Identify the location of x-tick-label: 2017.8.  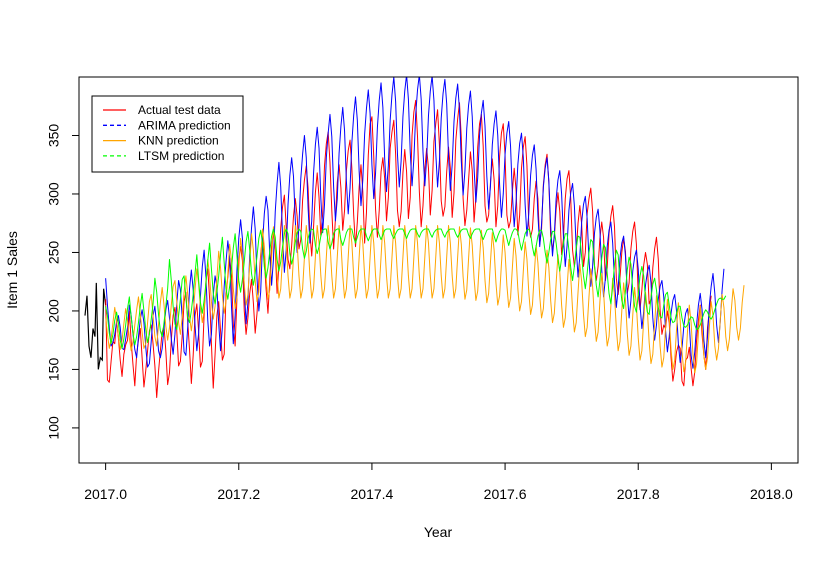
(638, 494).